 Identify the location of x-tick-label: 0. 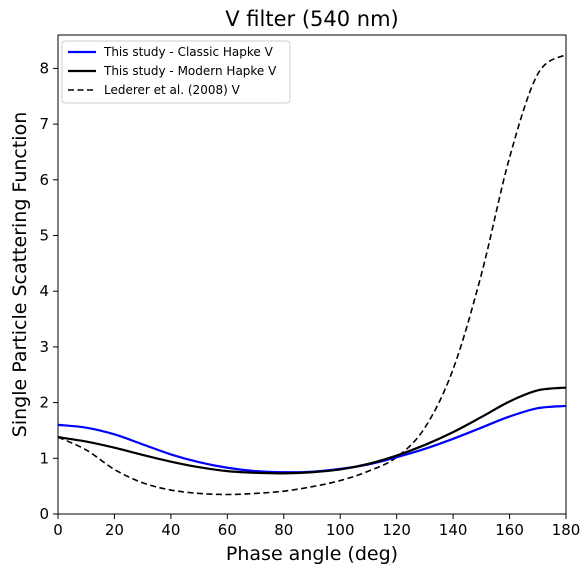
(58, 530).